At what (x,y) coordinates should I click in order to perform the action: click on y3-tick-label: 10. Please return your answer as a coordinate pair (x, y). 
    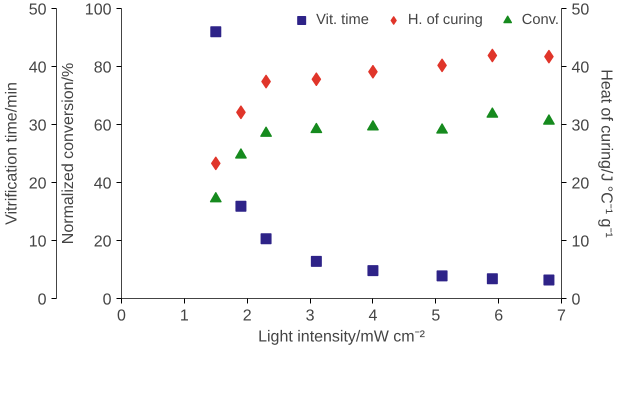
    Looking at the image, I should click on (37, 242).